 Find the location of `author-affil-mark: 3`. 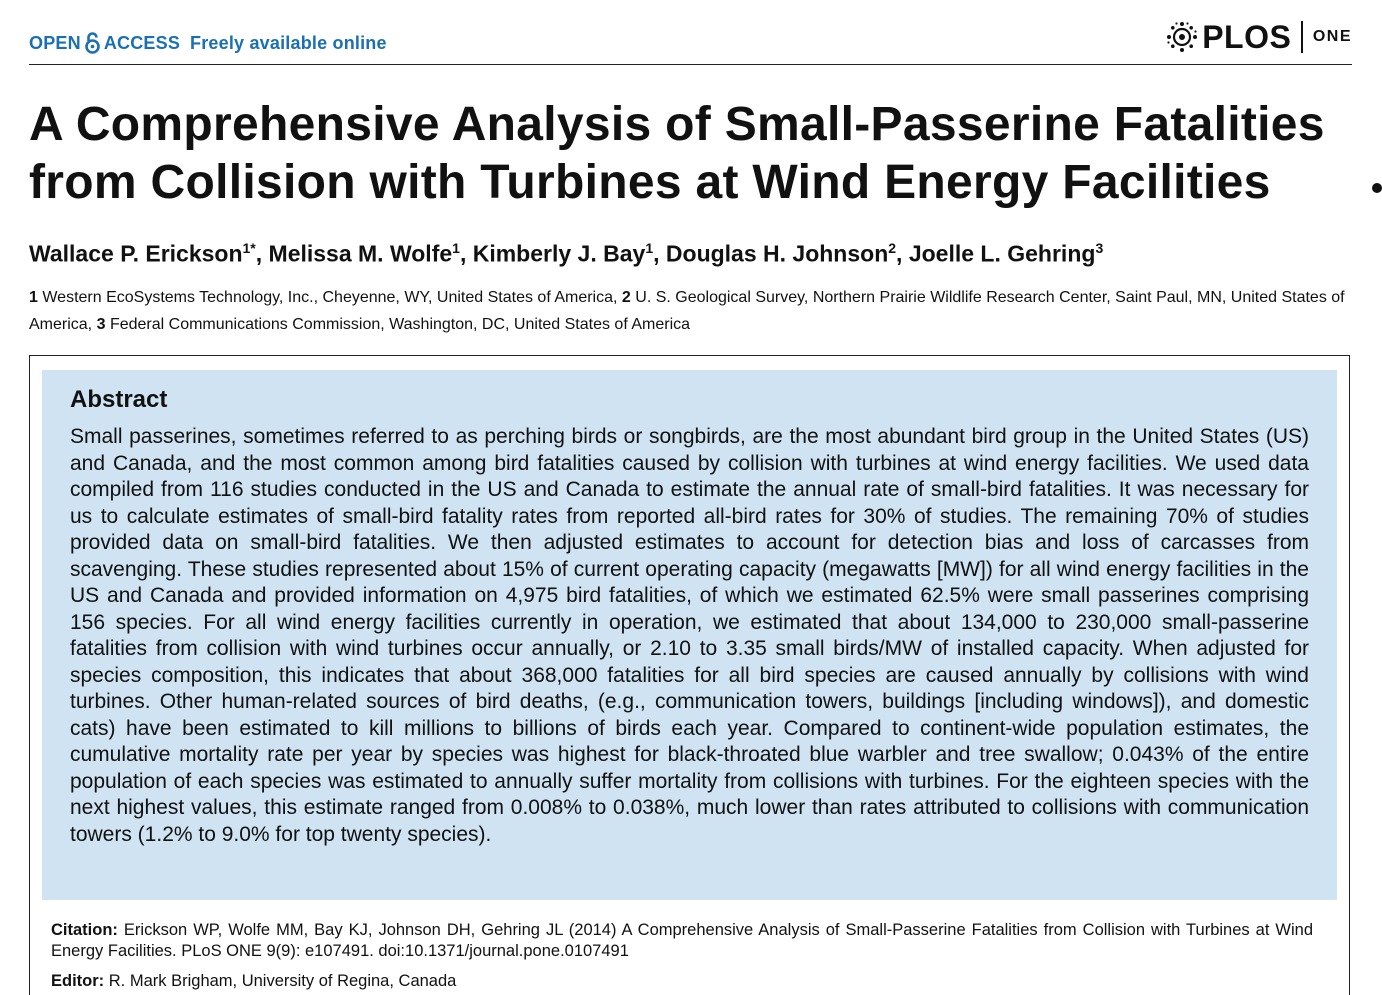

author-affil-mark: 3 is located at coordinates (1099, 248).